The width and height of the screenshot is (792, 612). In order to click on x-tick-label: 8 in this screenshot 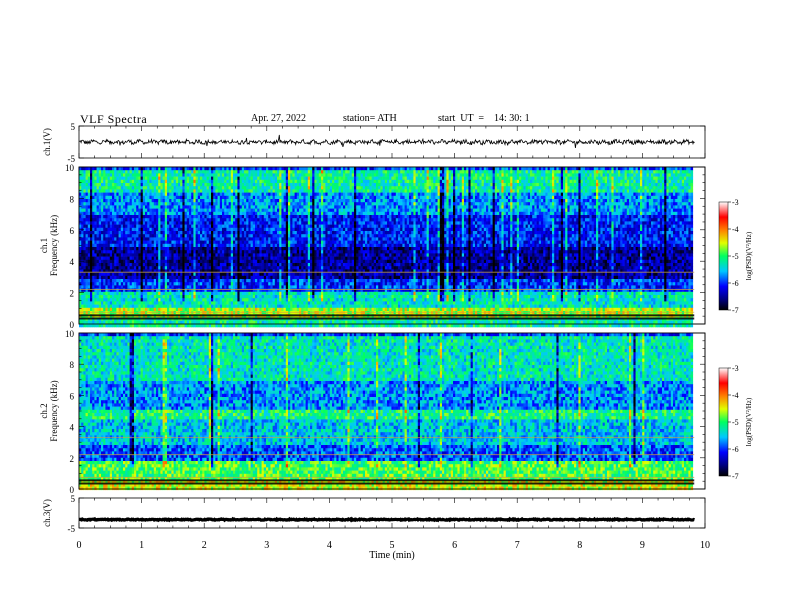, I will do `click(579, 545)`.